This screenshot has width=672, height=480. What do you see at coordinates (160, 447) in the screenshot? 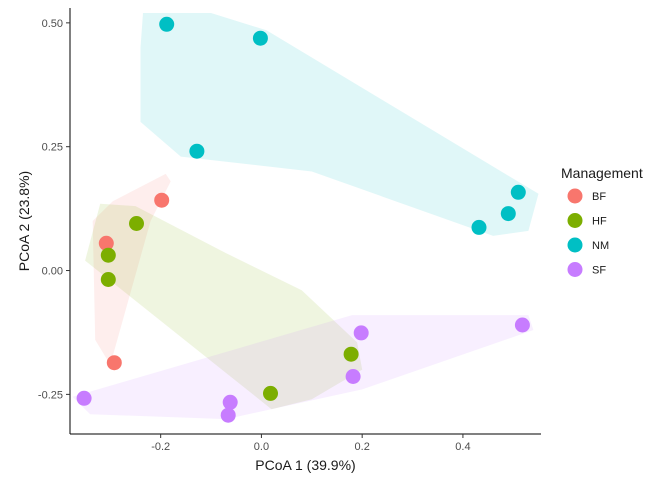
I see `x-tick-label: -0.2` at bounding box center [160, 447].